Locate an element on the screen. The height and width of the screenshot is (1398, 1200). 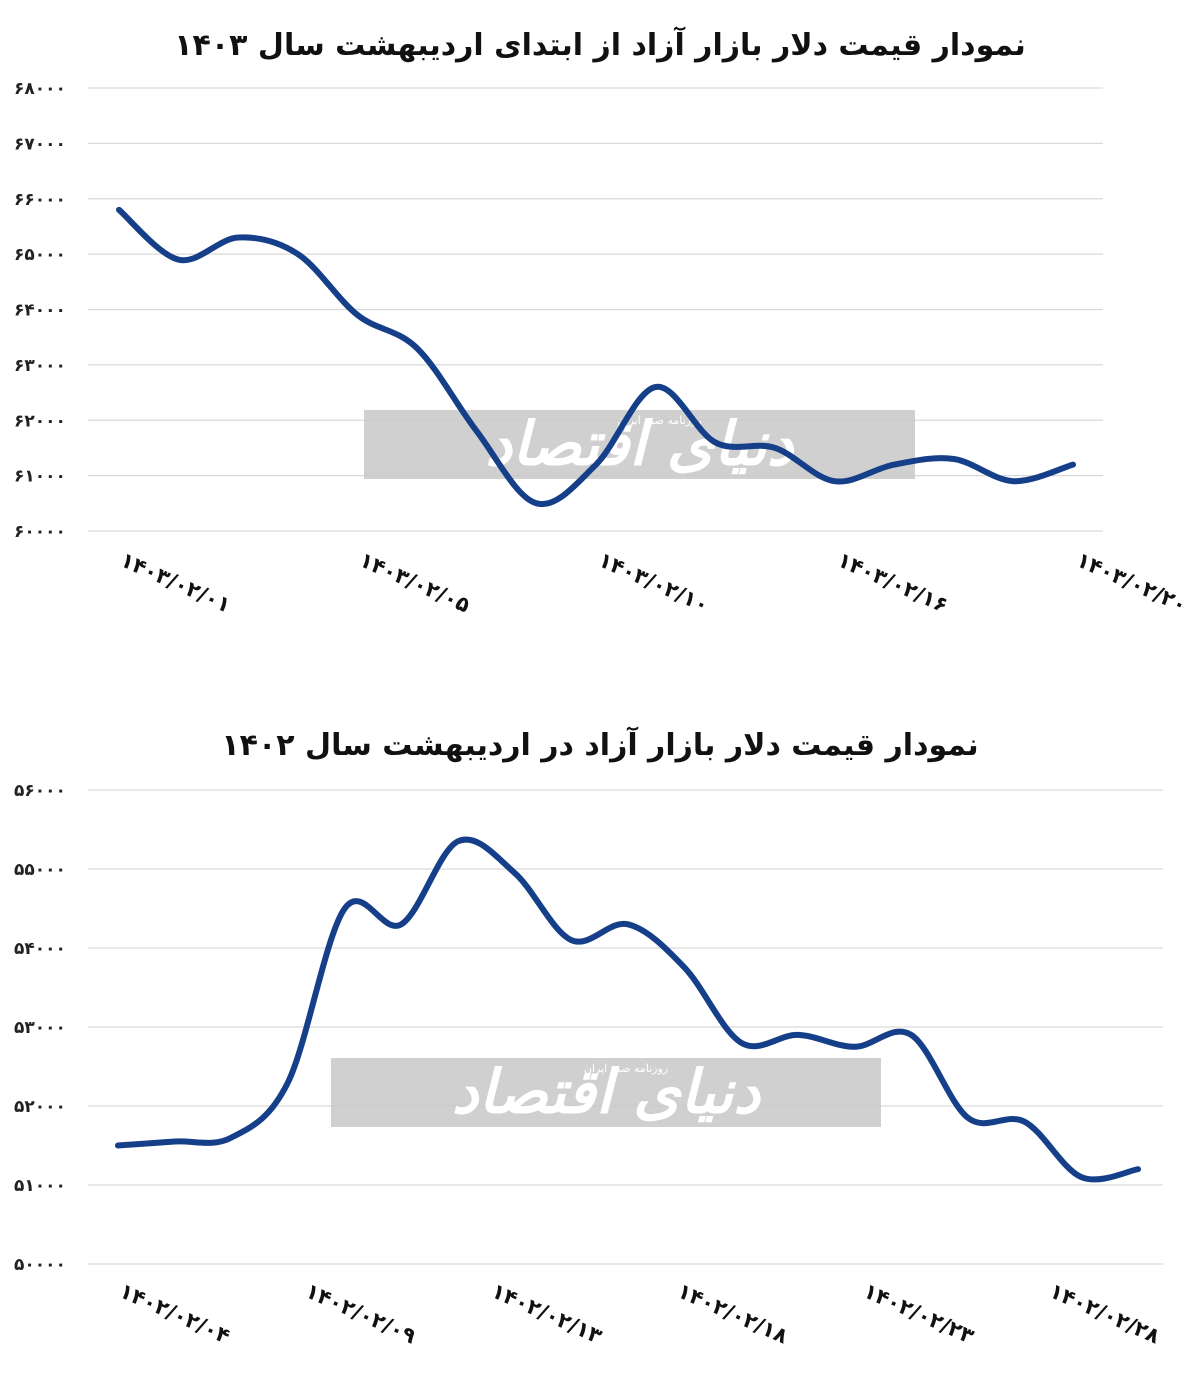
x-tick-label: ۱۴۰۳/۰۲/۰۵ is located at coordinates (415, 583).